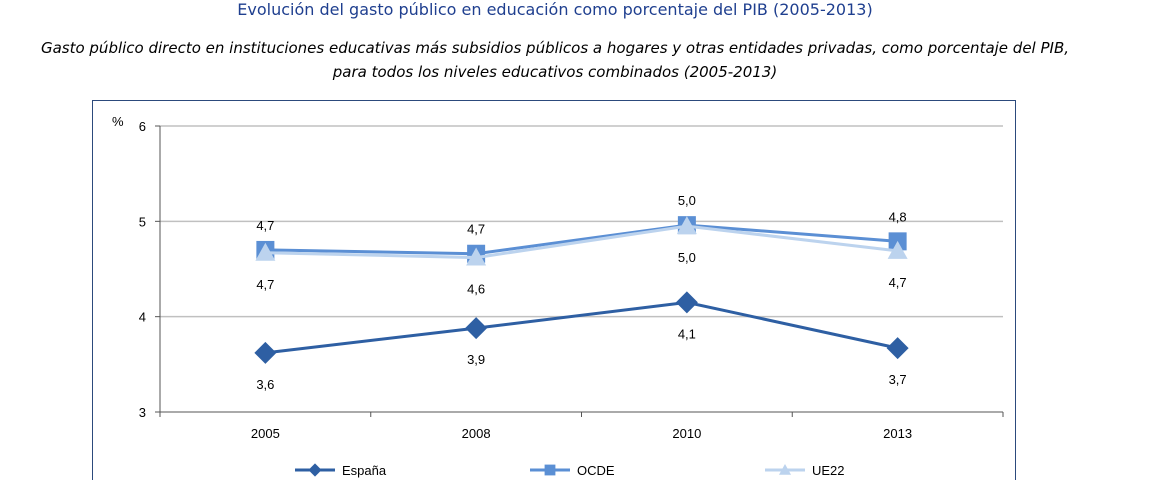  I want to click on legend-label: OCDE, so click(596, 470).